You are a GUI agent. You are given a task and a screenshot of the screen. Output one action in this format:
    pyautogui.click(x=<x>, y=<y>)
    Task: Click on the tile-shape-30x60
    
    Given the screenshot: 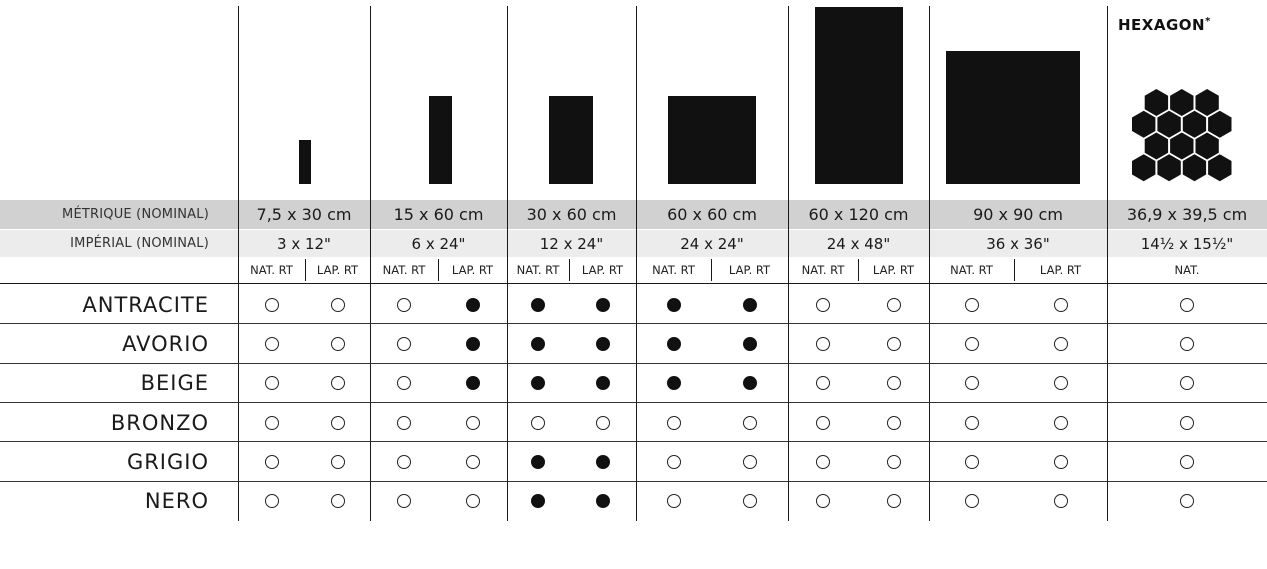 What is the action you would take?
    pyautogui.click(x=571, y=140)
    